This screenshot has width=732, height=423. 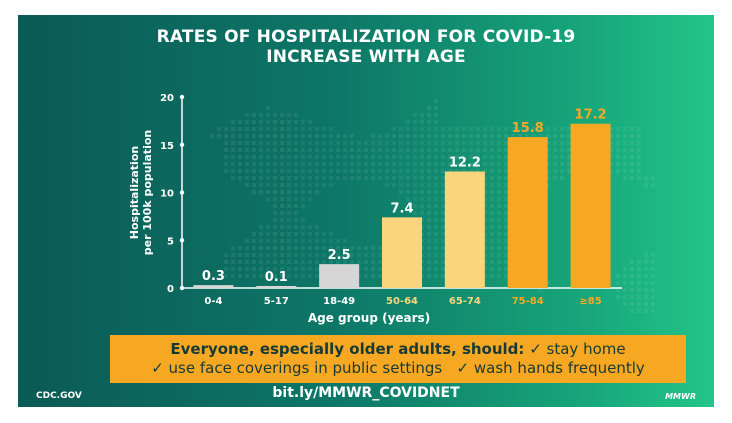 I want to click on y-axis-label: Hospitalizationper 100k population, so click(x=141, y=192).